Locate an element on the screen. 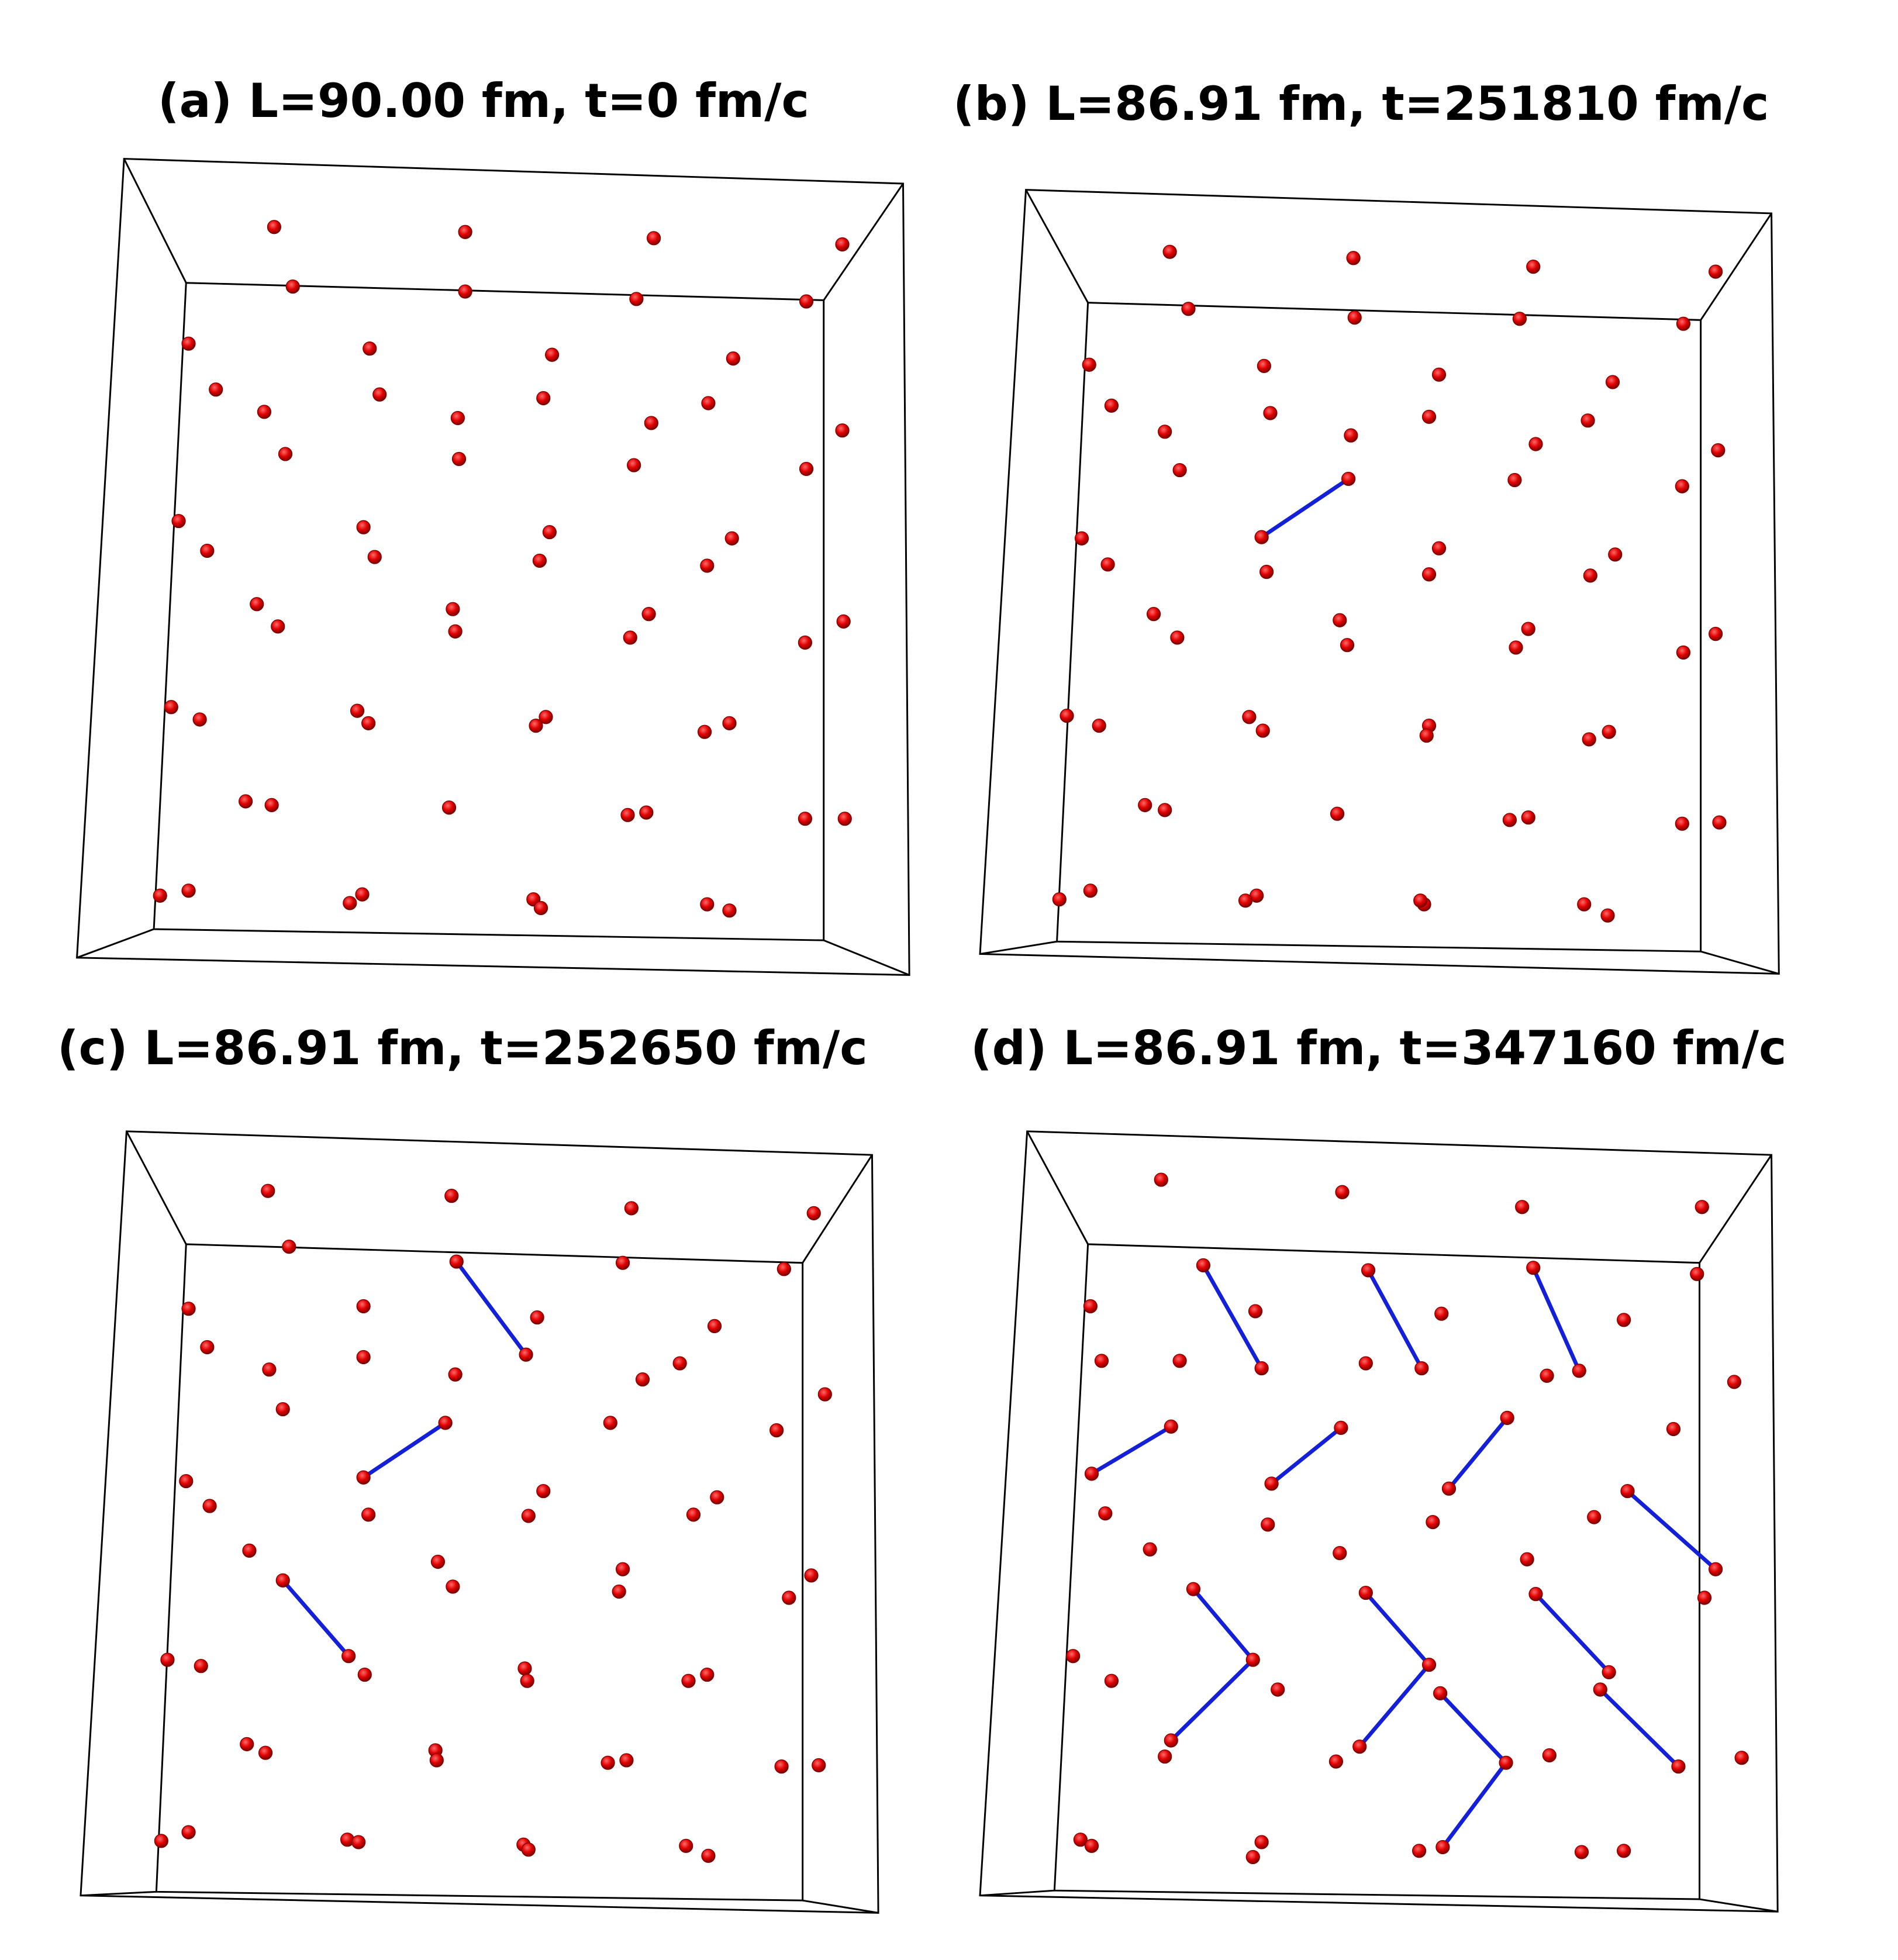 Image resolution: width=1898 pixels, height=1960 pixels. panel-a-title: (a) L=90.00 fm, t=0 fm/c is located at coordinates (483, 101).